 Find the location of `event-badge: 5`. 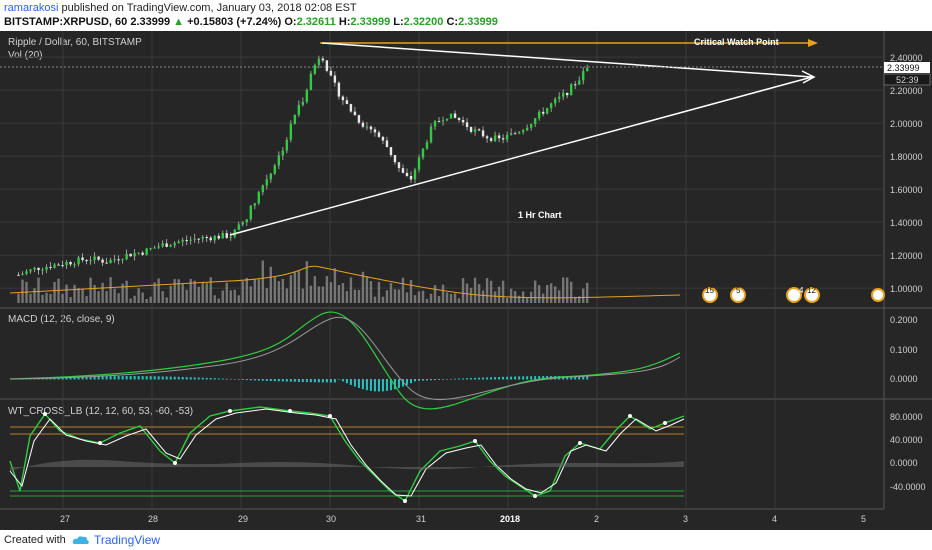

event-badge: 5 is located at coordinates (738, 290).